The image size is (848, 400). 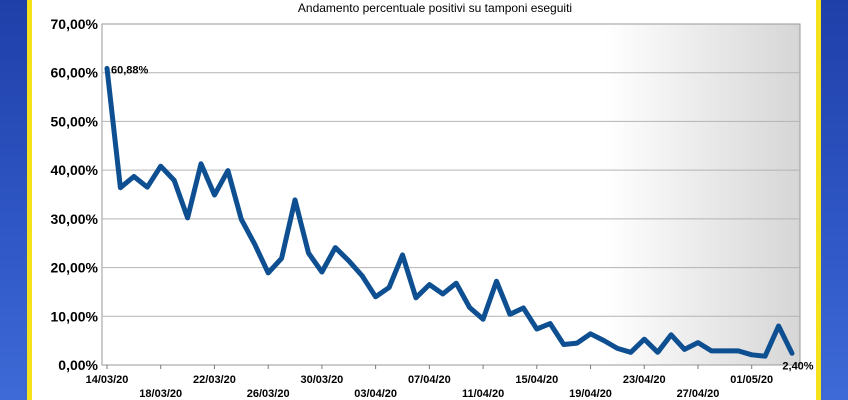 I want to click on y-tick-label: 30,00%, so click(x=75, y=219).